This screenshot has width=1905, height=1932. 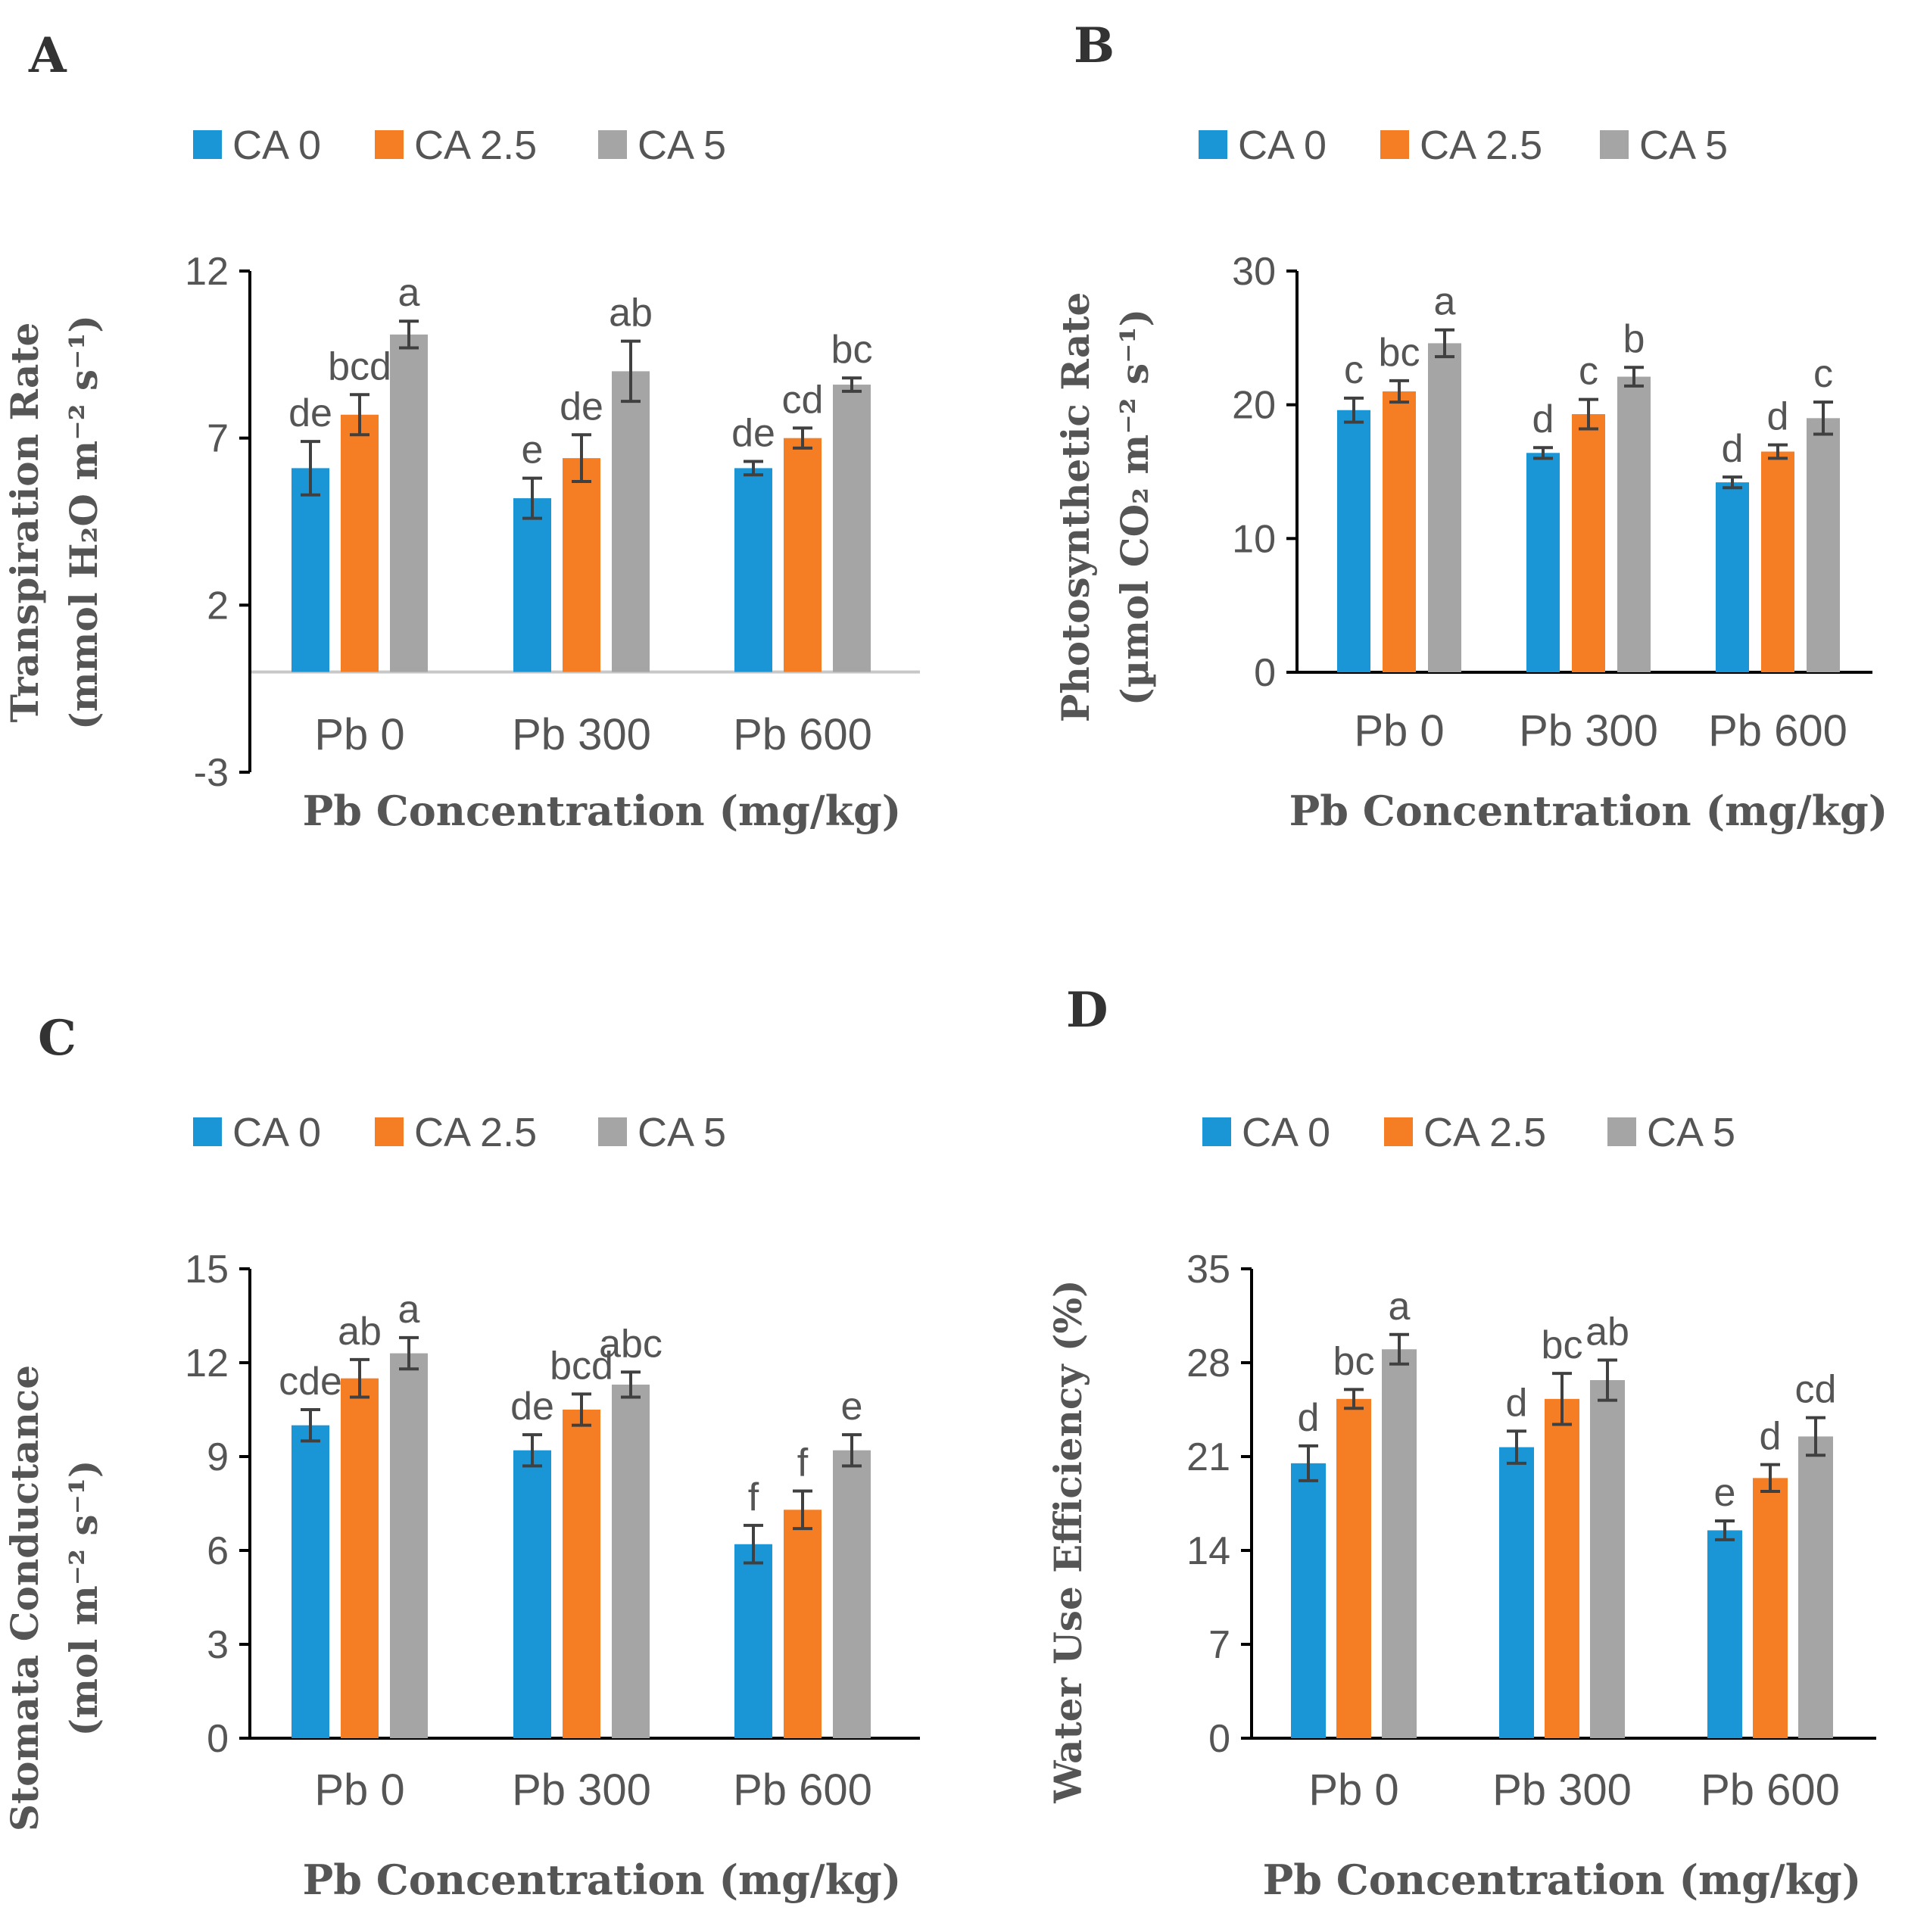 I want to click on significance-letter-ca0-pb0: d, so click(x=1309, y=1418).